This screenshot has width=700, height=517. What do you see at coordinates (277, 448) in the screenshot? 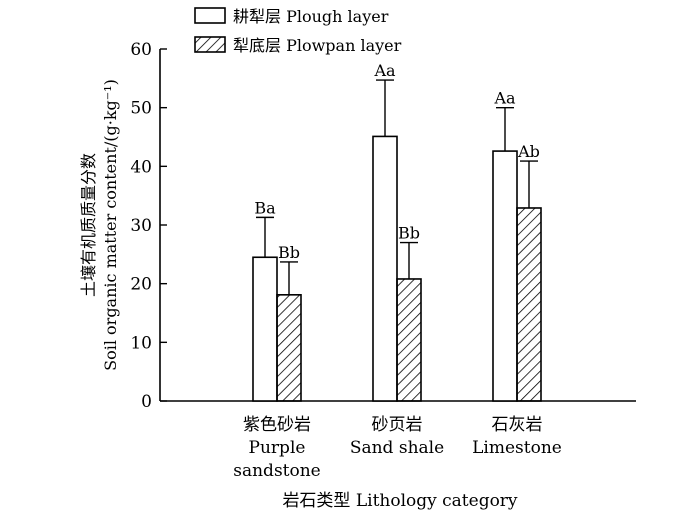
I see `category-label-en-0-0: Purple` at bounding box center [277, 448].